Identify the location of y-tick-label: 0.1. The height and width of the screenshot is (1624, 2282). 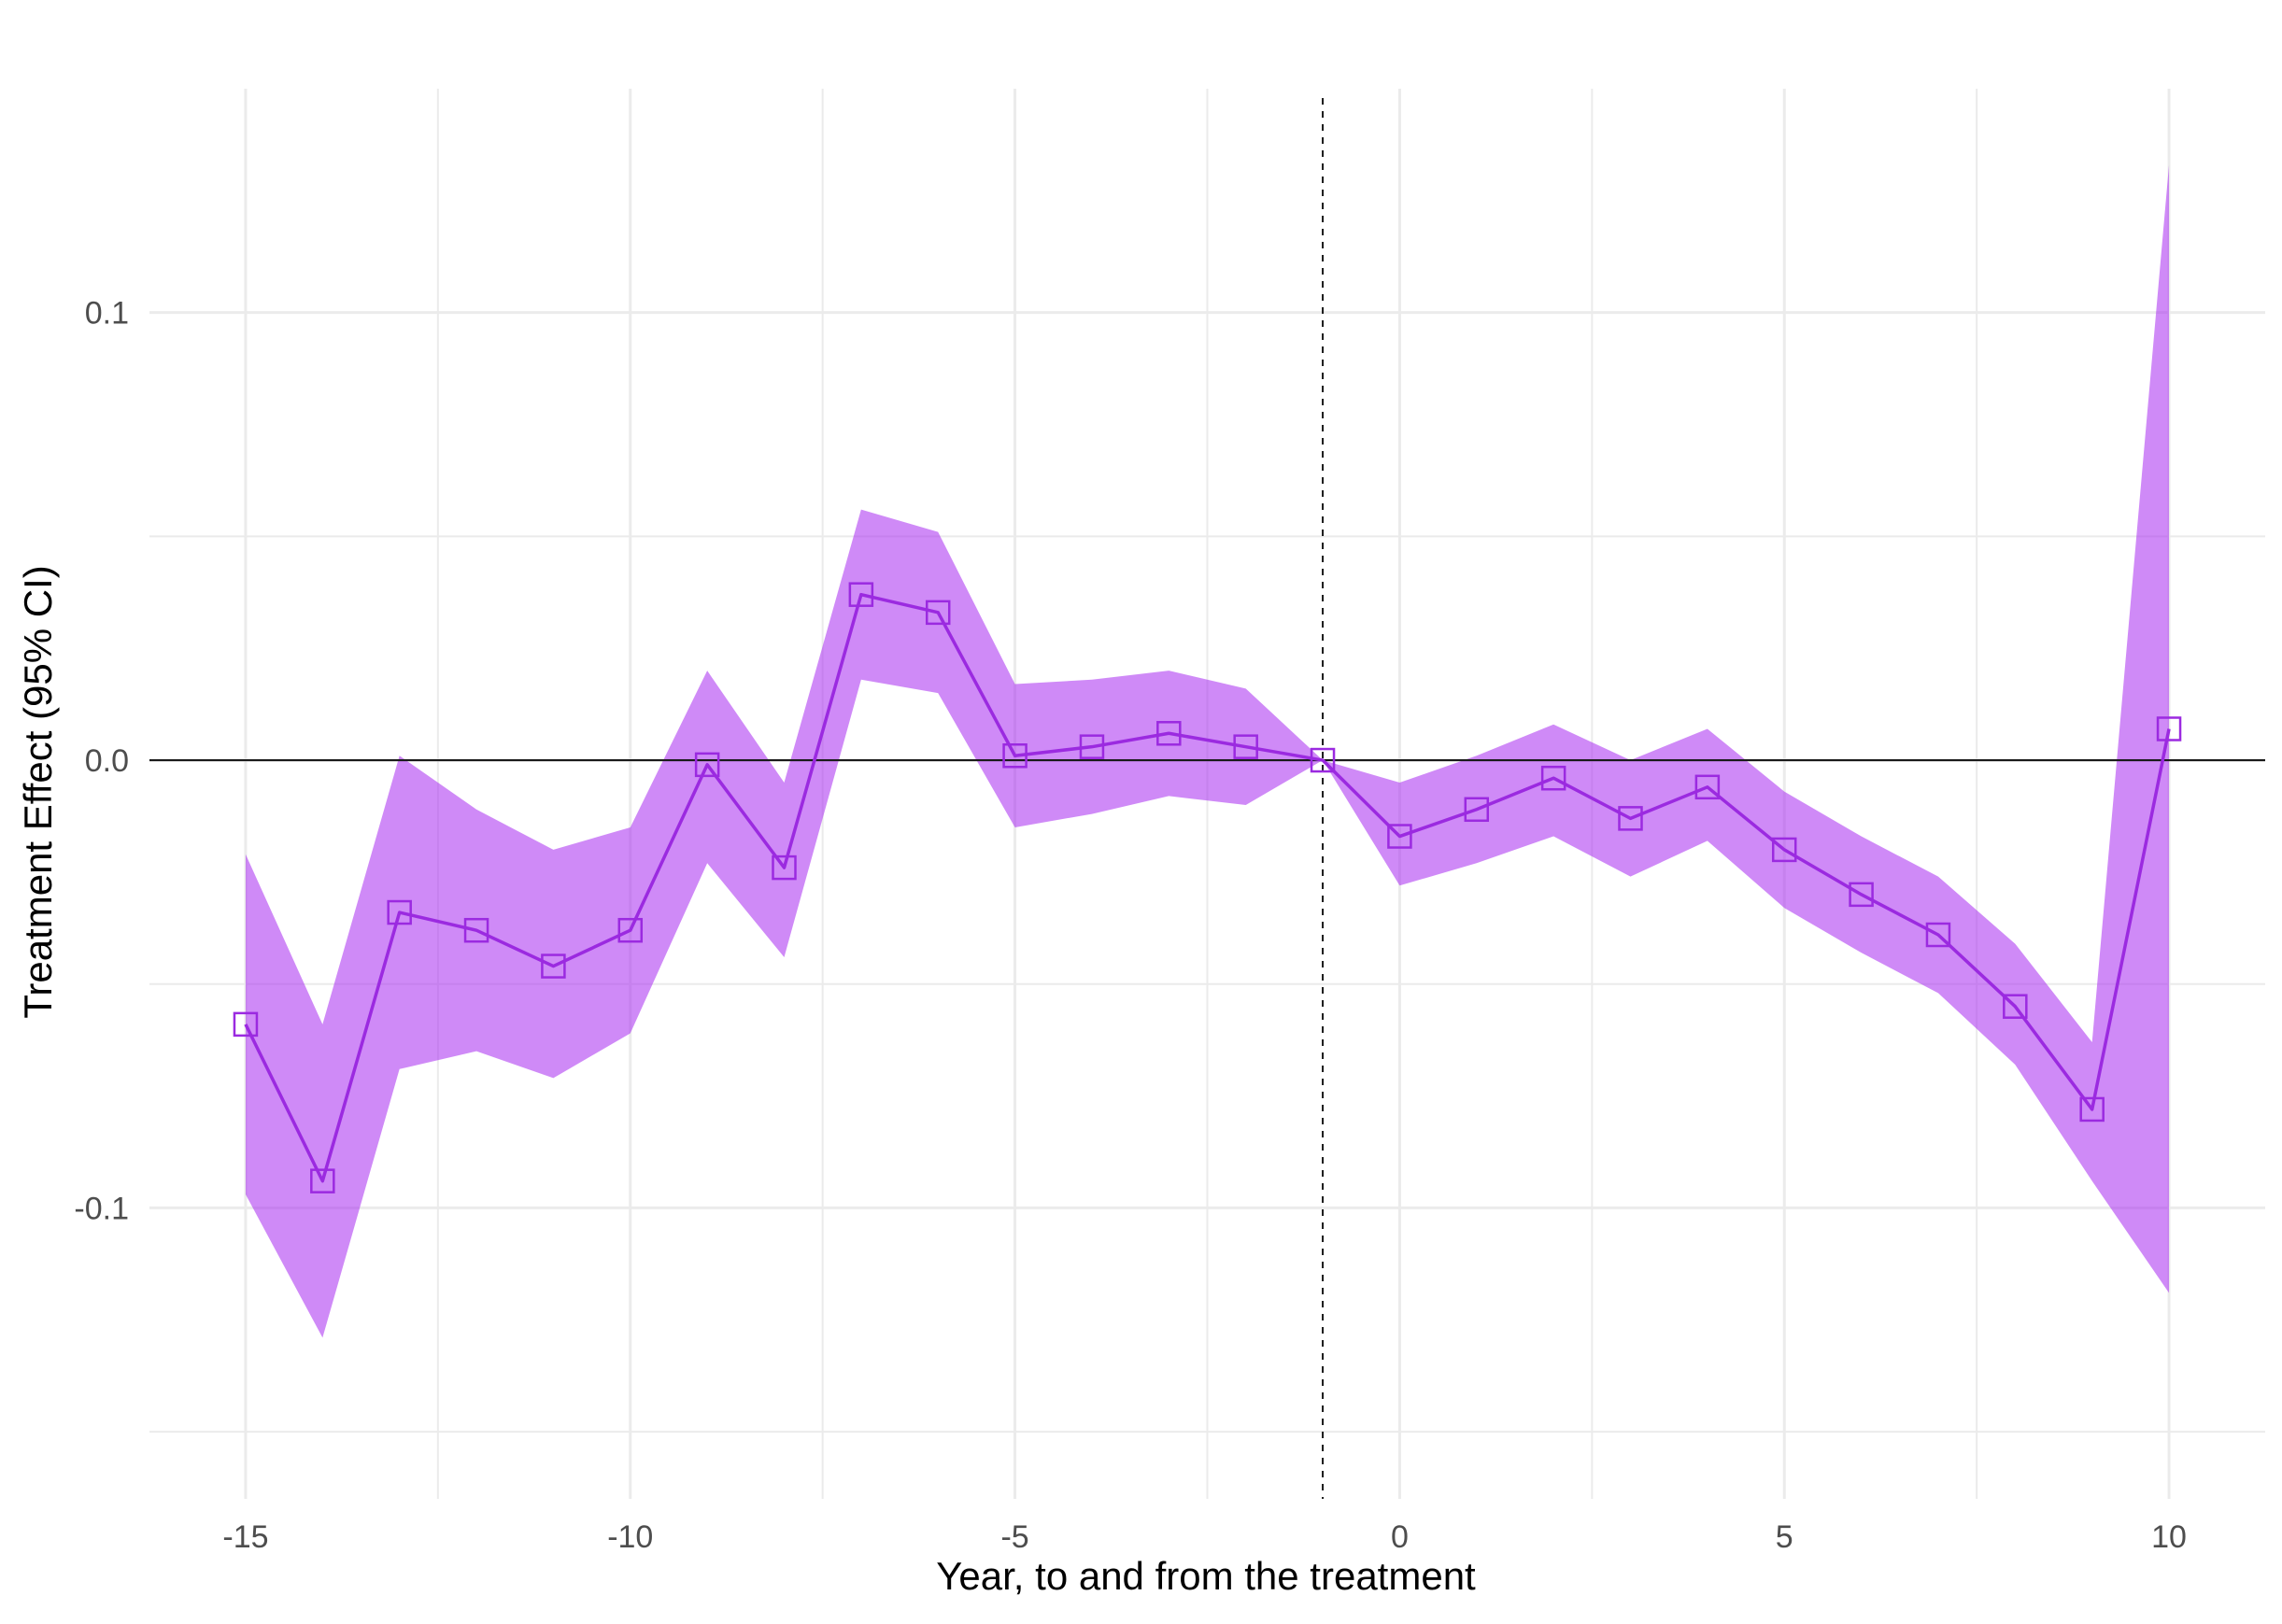
(107, 314).